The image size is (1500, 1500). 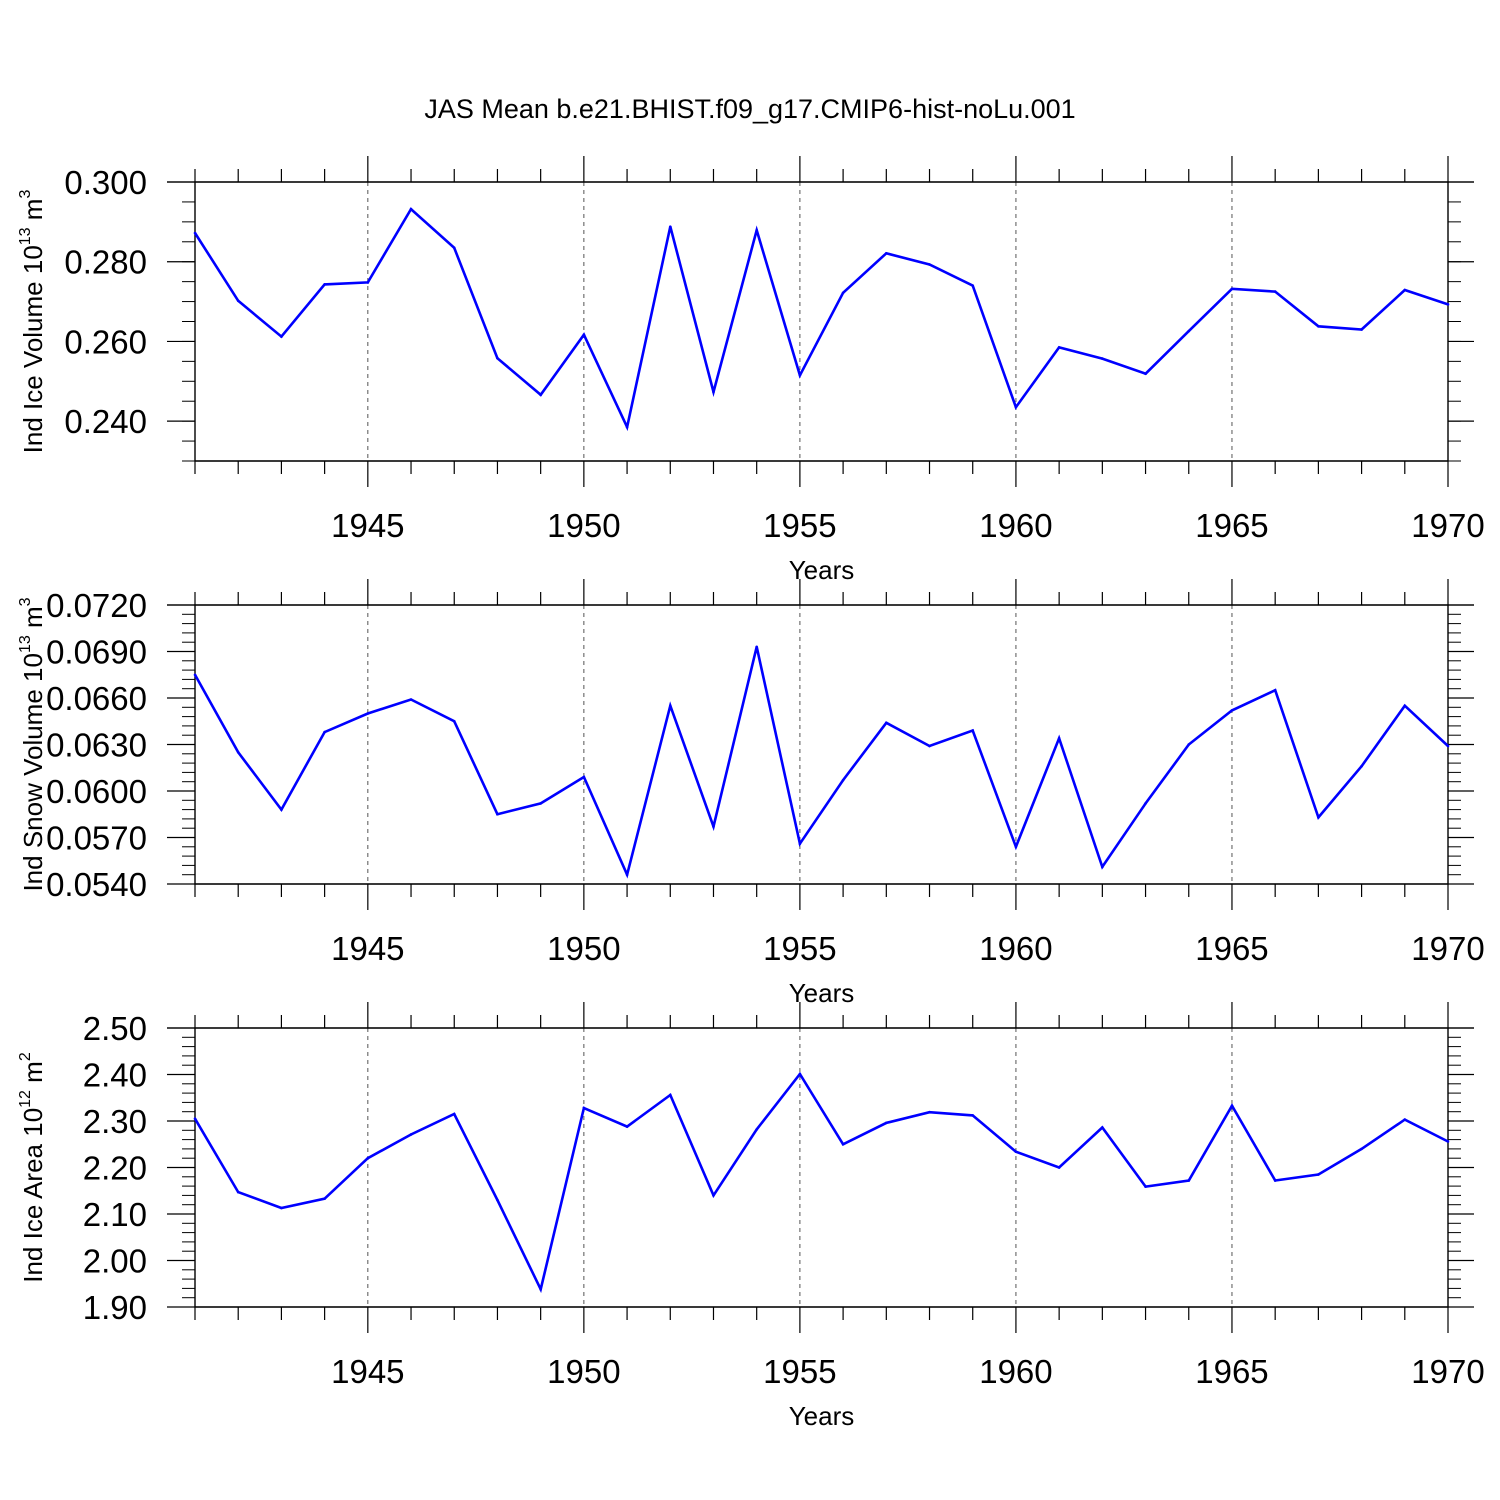 What do you see at coordinates (115, 1121) in the screenshot?
I see `y-tick-label: 2.30` at bounding box center [115, 1121].